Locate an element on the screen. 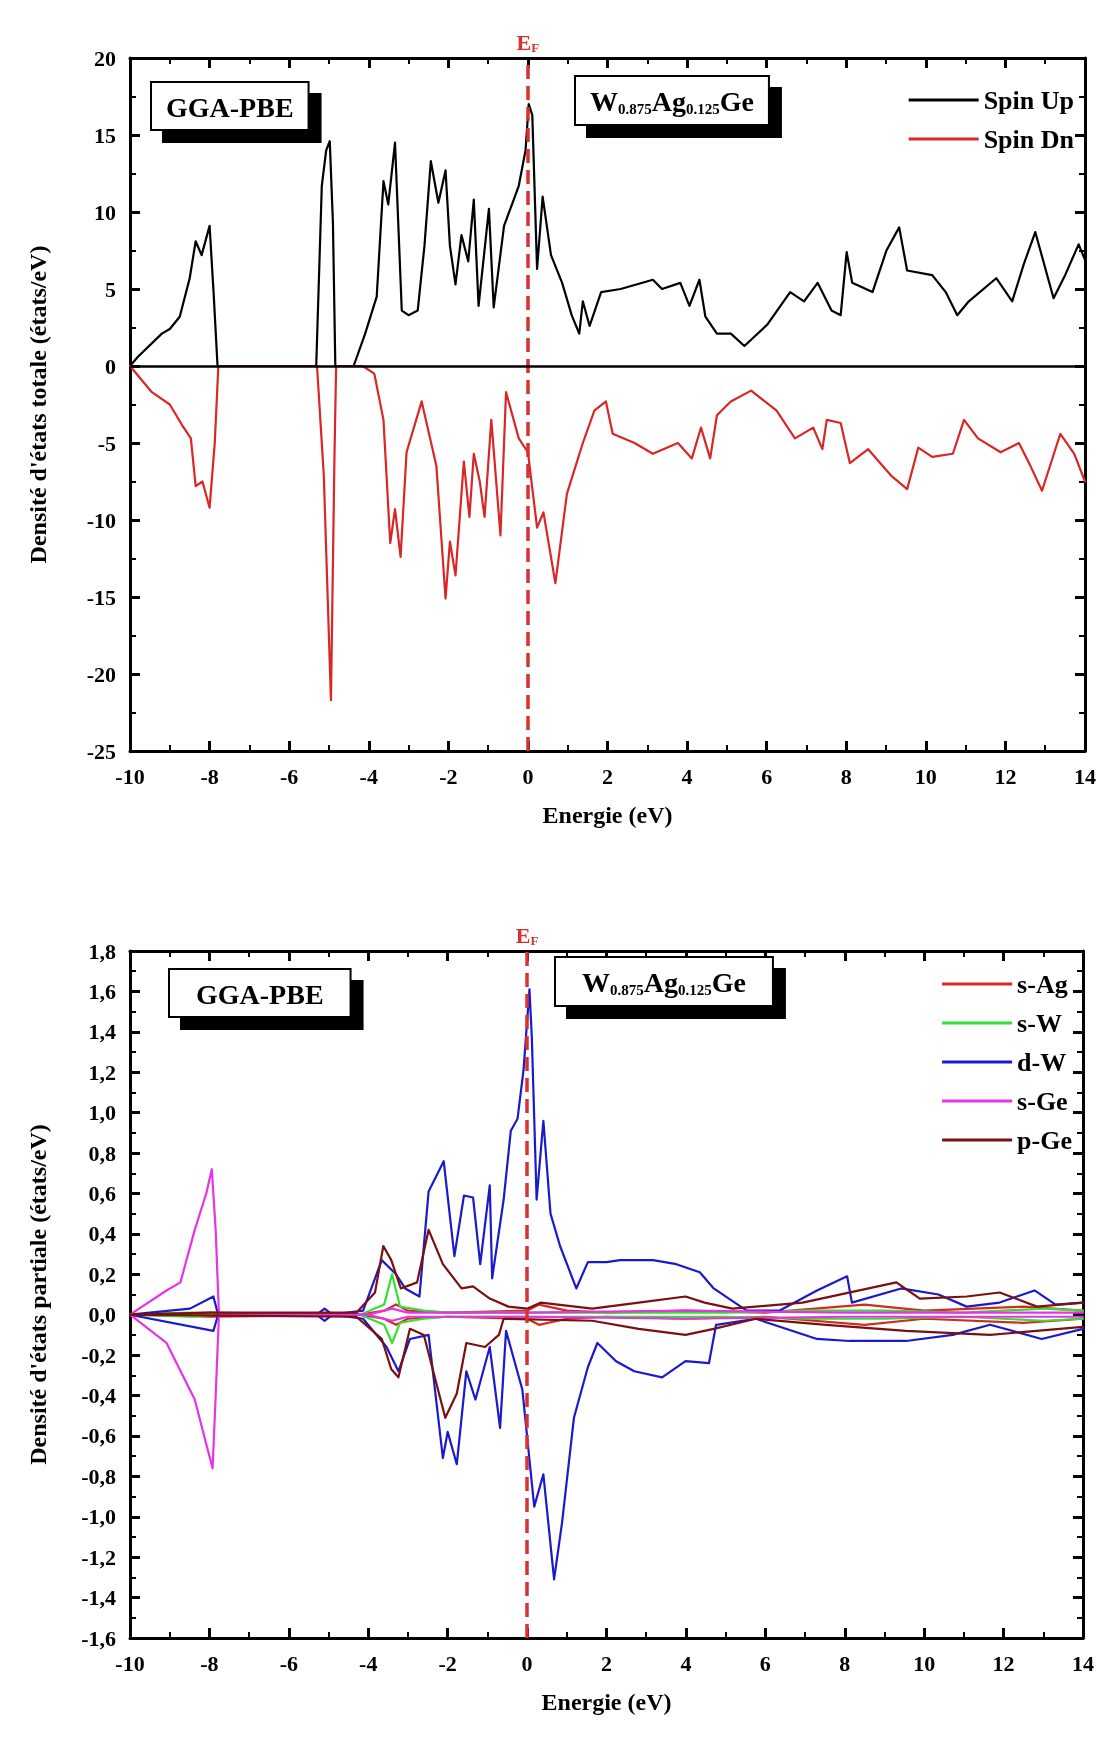  y-tick-label: 0,8 is located at coordinates (102, 1153).